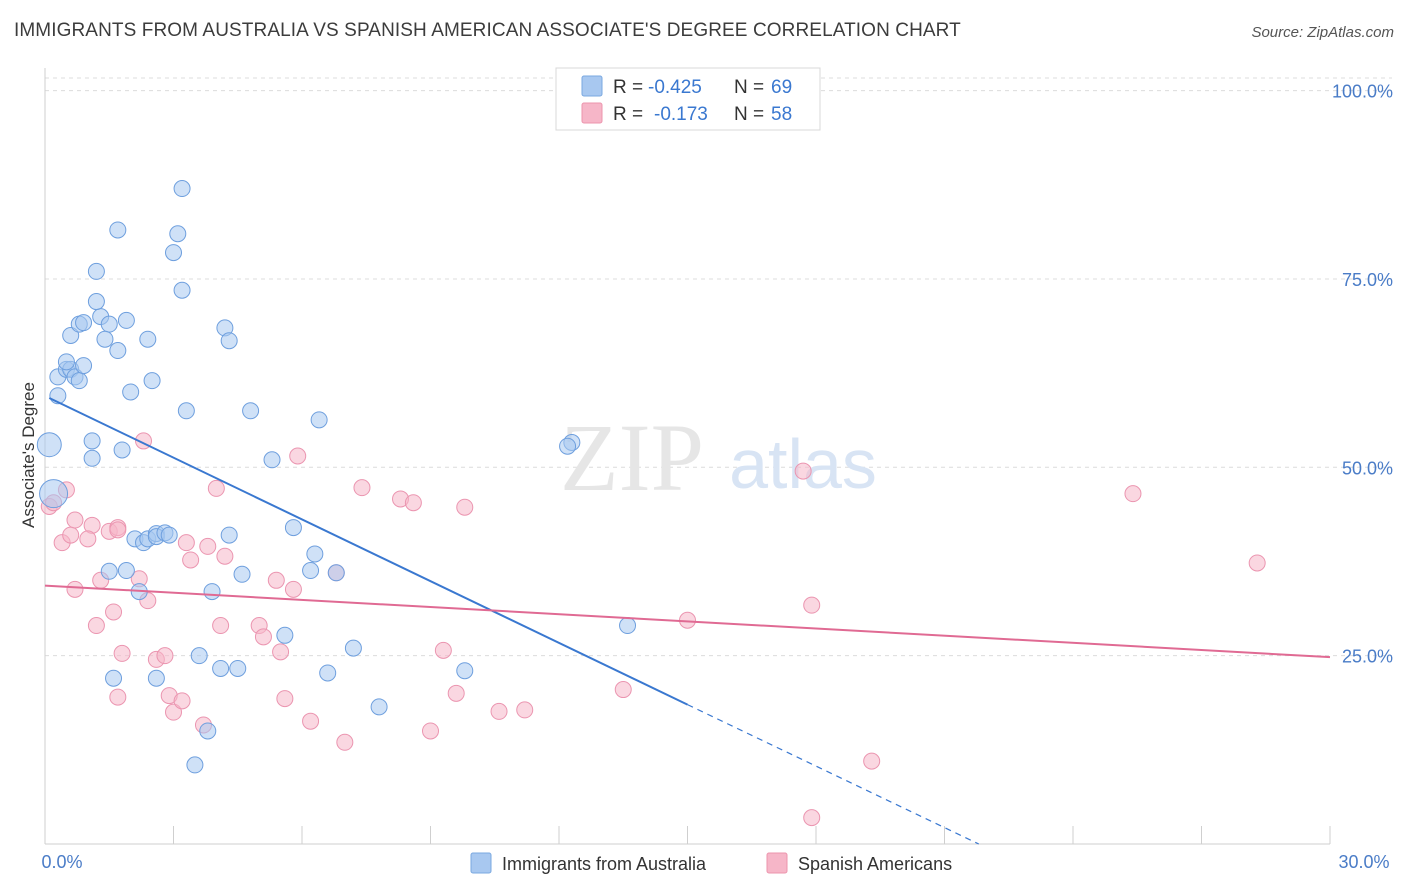 This screenshot has height=892, width=1406. Describe the element at coordinates (688, 99) in the screenshot. I see `stats-legend: R = -0.425 N = 69 R = -0.173 N = 58` at that location.